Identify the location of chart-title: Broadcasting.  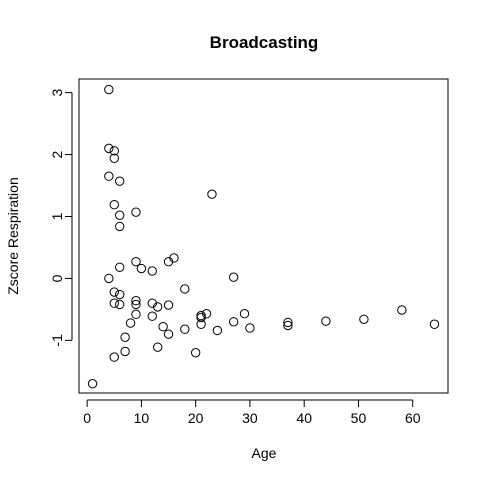
(264, 42).